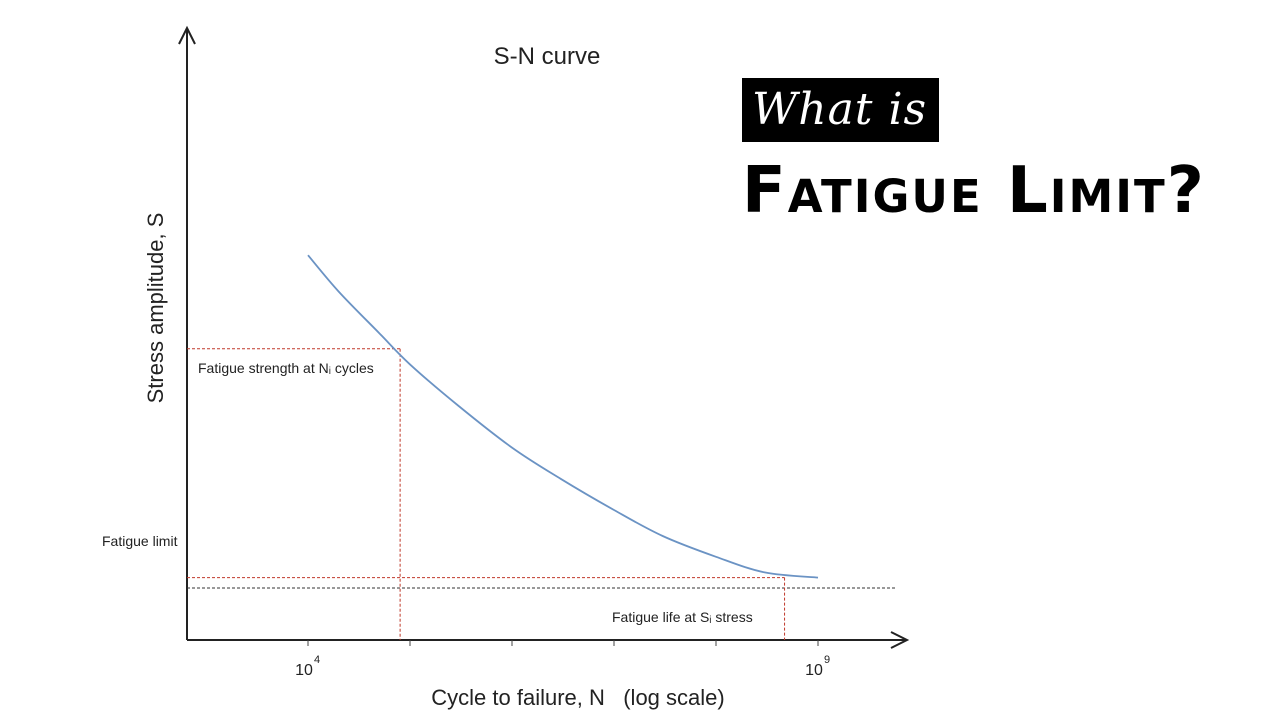  I want to click on headline: What is Fatigue Limit?, so click(974, 152).